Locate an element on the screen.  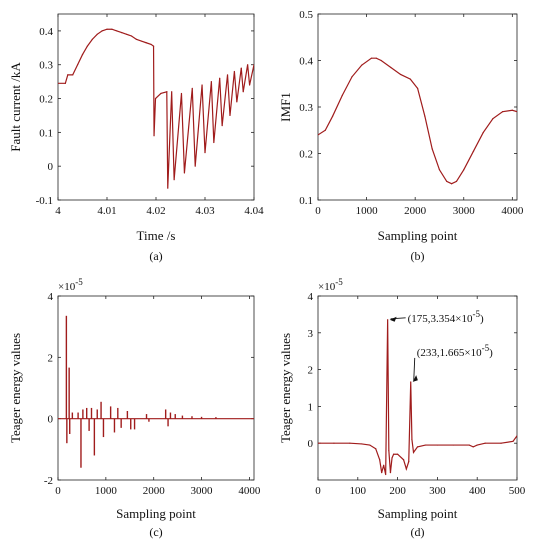
x-axis-label: Time /s is located at coordinates (156, 235).